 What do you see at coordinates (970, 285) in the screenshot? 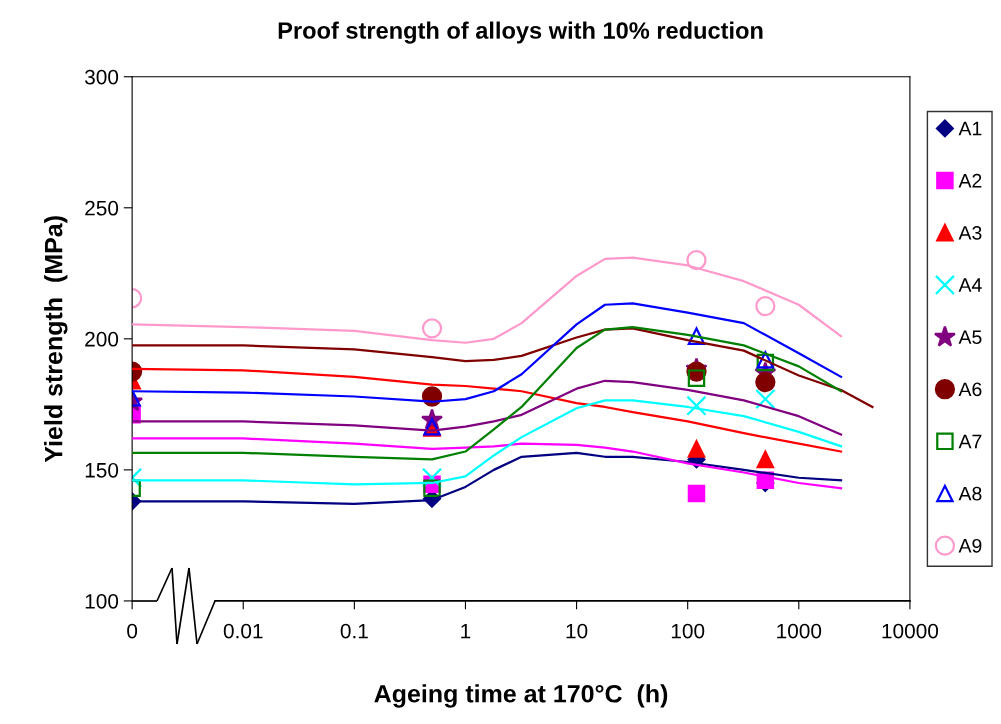
I see `legend-label: A4` at bounding box center [970, 285].